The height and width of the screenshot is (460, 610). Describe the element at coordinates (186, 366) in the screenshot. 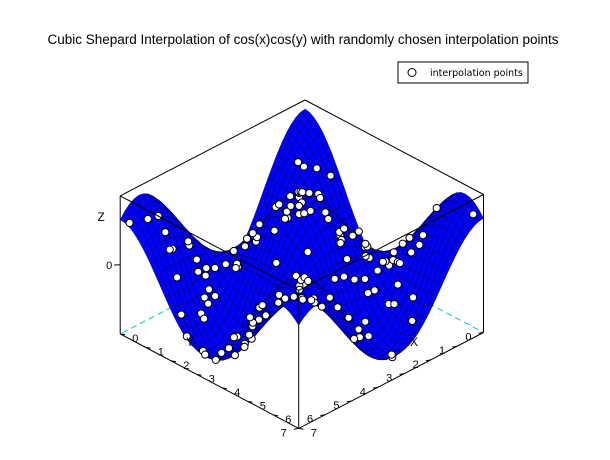

I see `x-tick-label: 2` at that location.